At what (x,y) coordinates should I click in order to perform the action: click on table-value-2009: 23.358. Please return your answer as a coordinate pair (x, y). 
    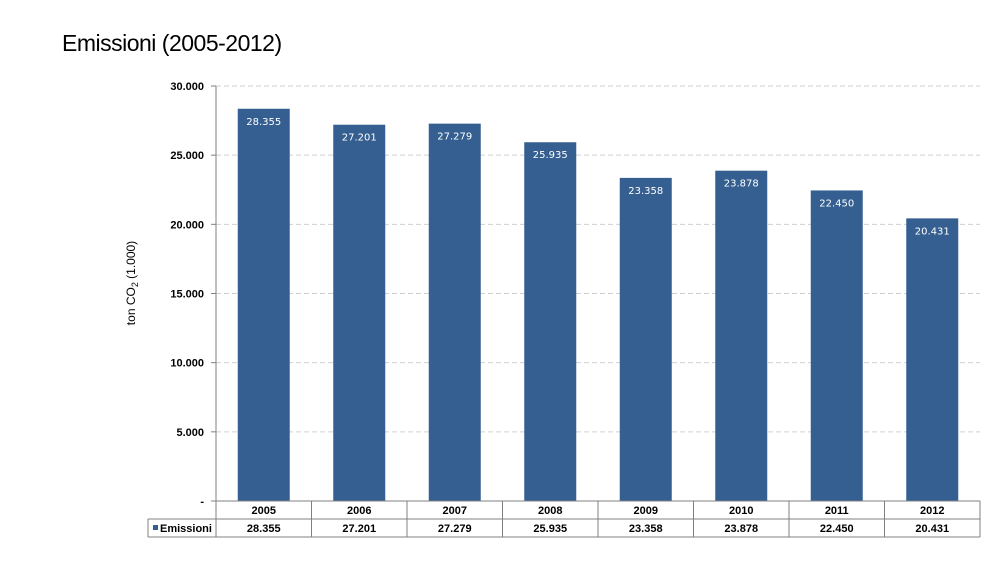
    Looking at the image, I should click on (646, 529).